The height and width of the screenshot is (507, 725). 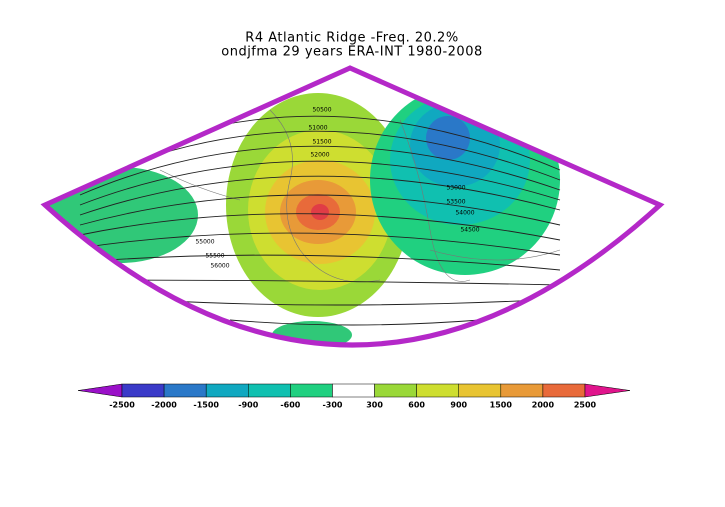 What do you see at coordinates (416, 405) in the screenshot?
I see `colorbar-tick-label: 600` at bounding box center [416, 405].